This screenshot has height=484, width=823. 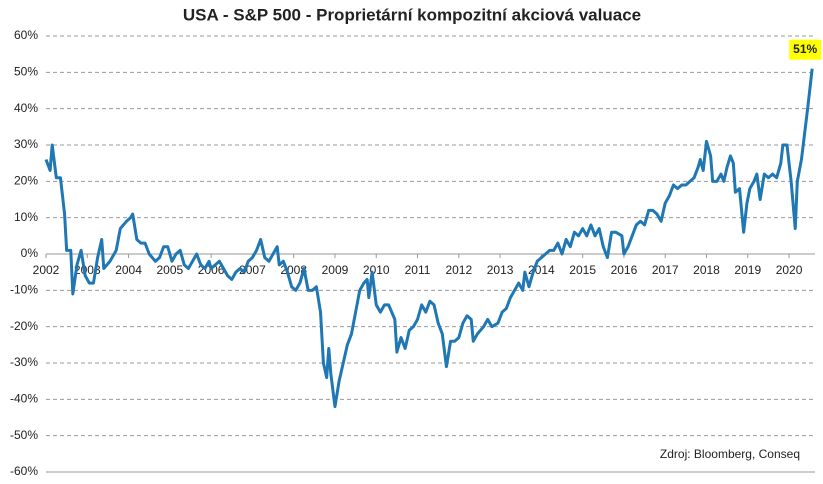 I want to click on x-tick-label: 2002, so click(x=46, y=270).